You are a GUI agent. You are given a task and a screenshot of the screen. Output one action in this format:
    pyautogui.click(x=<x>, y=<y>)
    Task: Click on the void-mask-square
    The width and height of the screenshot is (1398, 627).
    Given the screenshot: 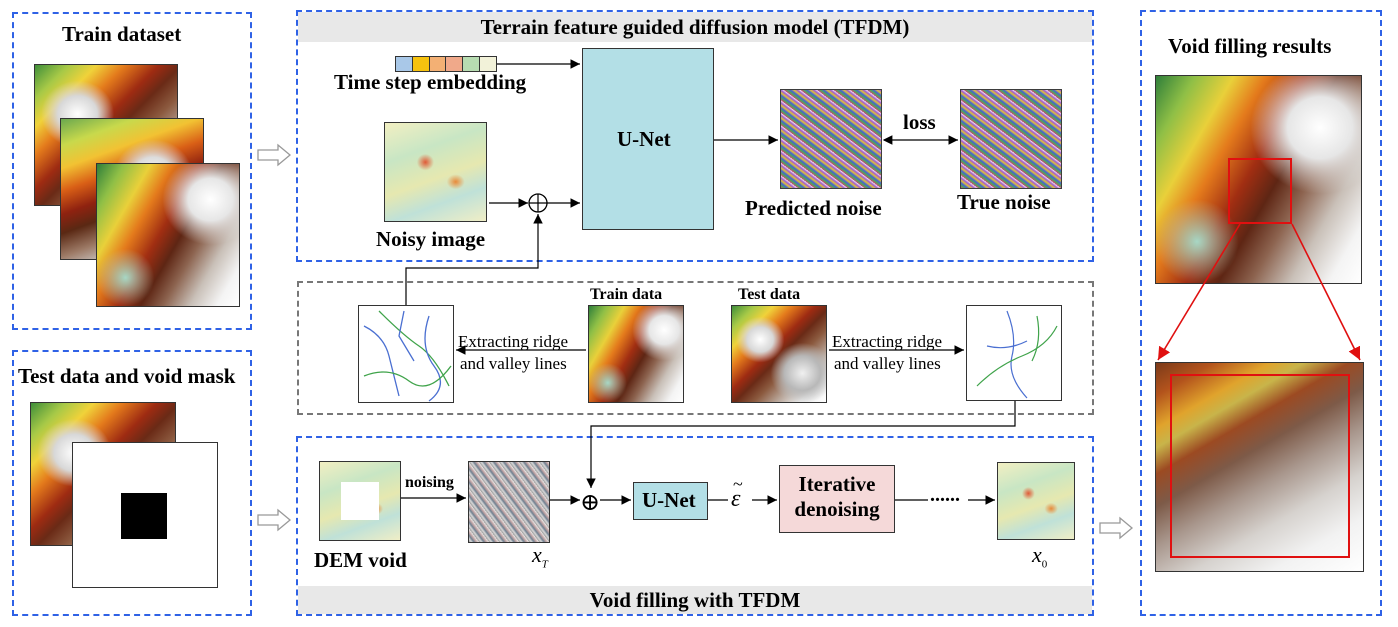 What is the action you would take?
    pyautogui.click(x=144, y=516)
    